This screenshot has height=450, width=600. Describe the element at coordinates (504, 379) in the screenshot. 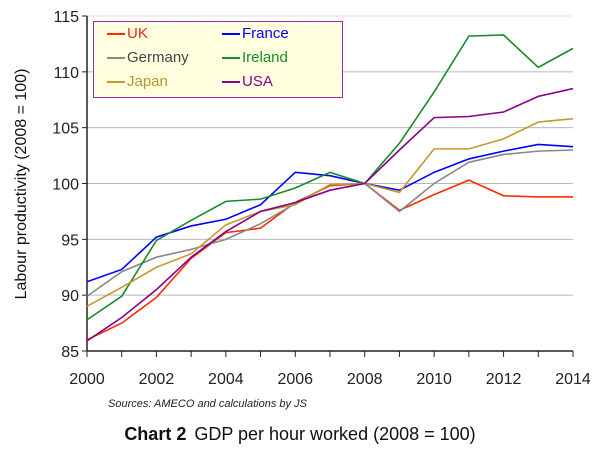

I see `x-tick-label: 2012` at that location.